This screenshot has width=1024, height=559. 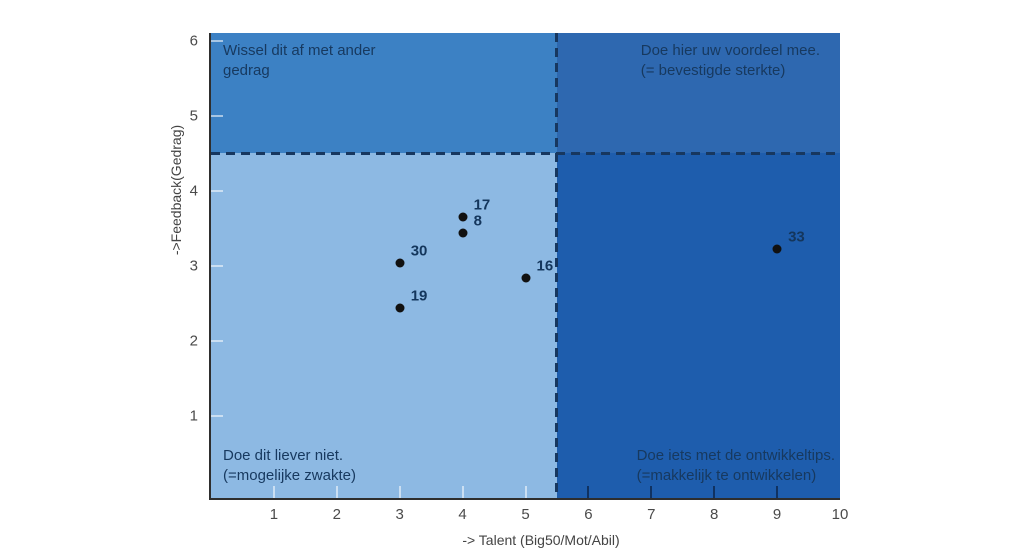 I want to click on x-tick-label: 1, so click(x=274, y=514).